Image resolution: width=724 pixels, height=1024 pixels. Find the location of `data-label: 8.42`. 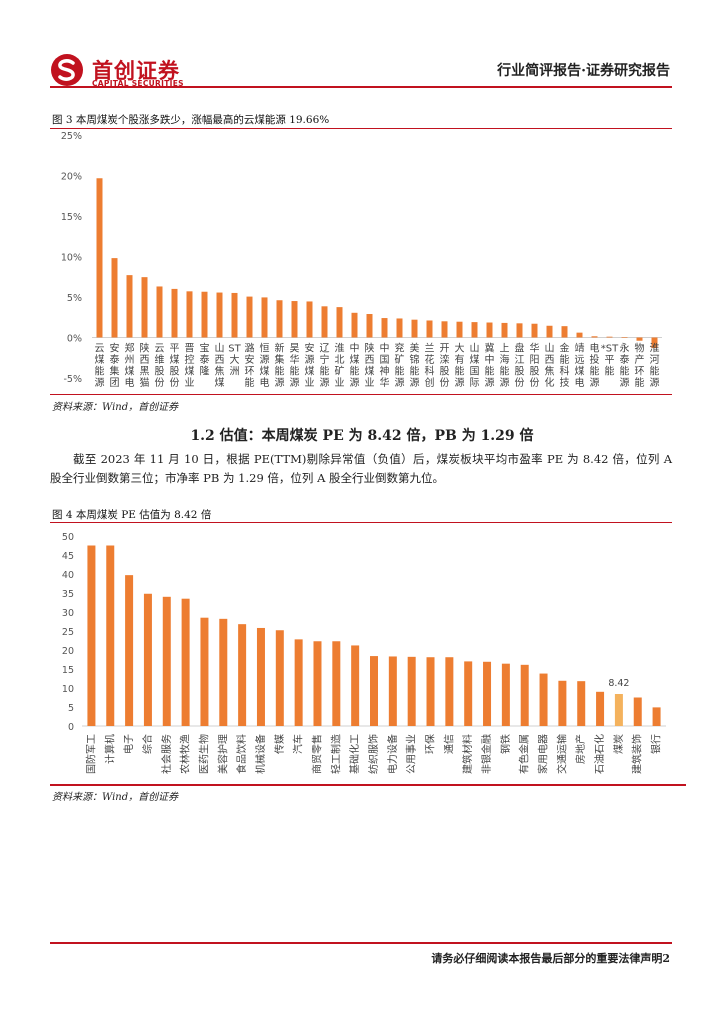

data-label: 8.42 is located at coordinates (618, 683).